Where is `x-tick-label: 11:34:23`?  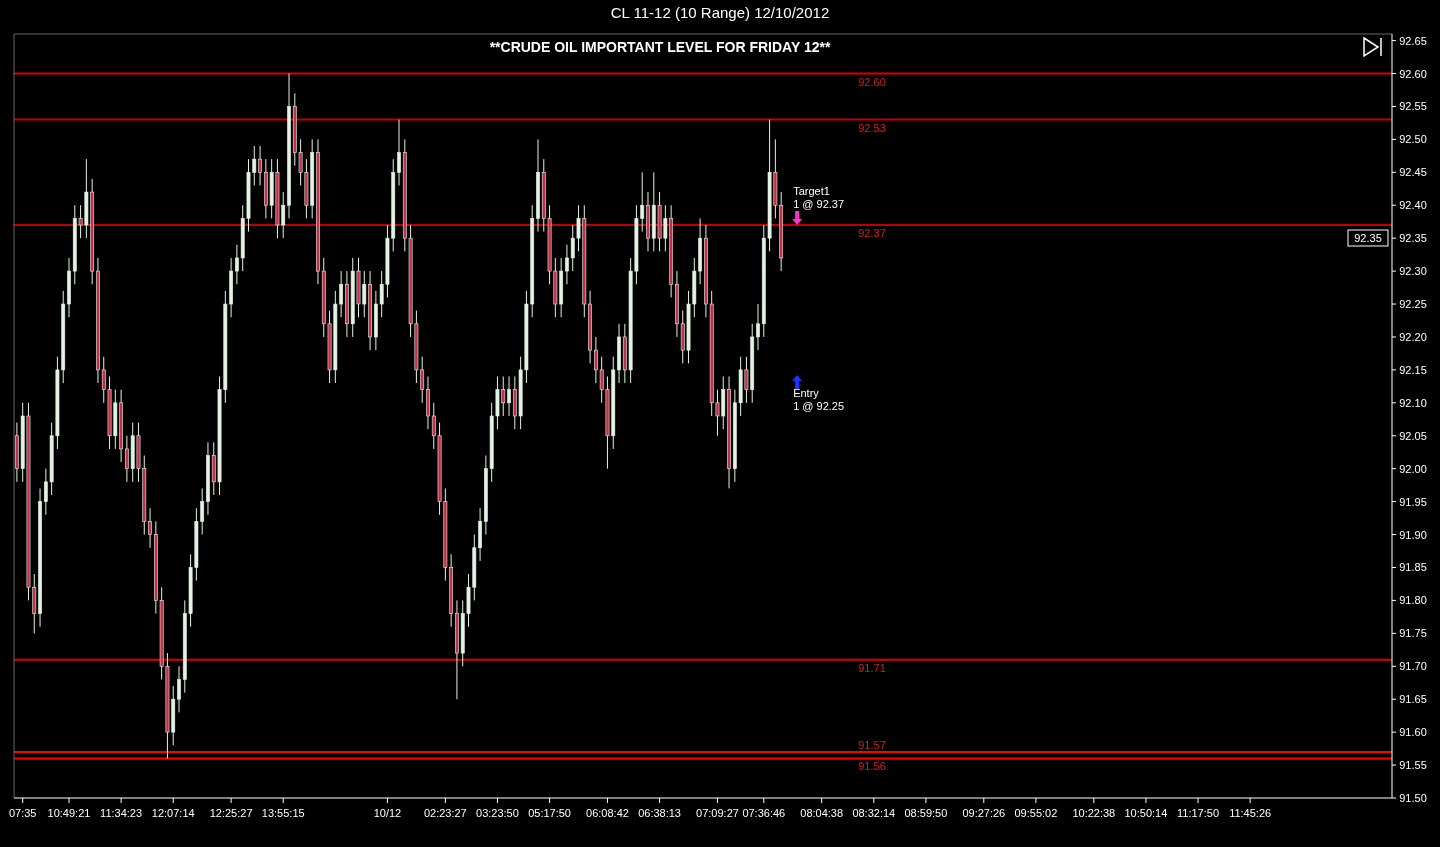 x-tick-label: 11:34:23 is located at coordinates (121, 813).